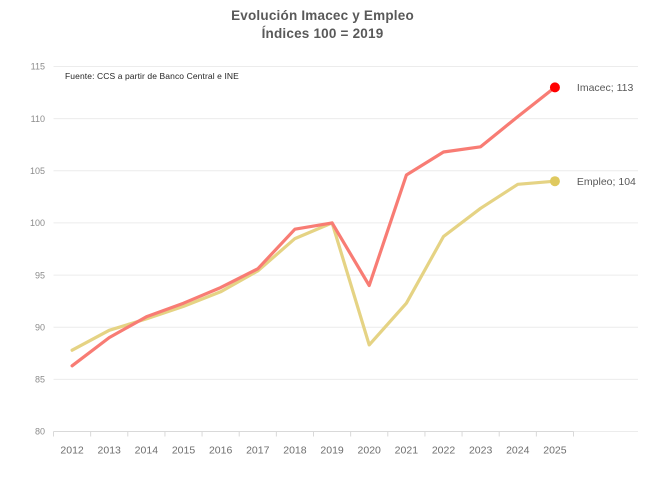  What do you see at coordinates (37, 171) in the screenshot?
I see `y-axis-tick-label: 105` at bounding box center [37, 171].